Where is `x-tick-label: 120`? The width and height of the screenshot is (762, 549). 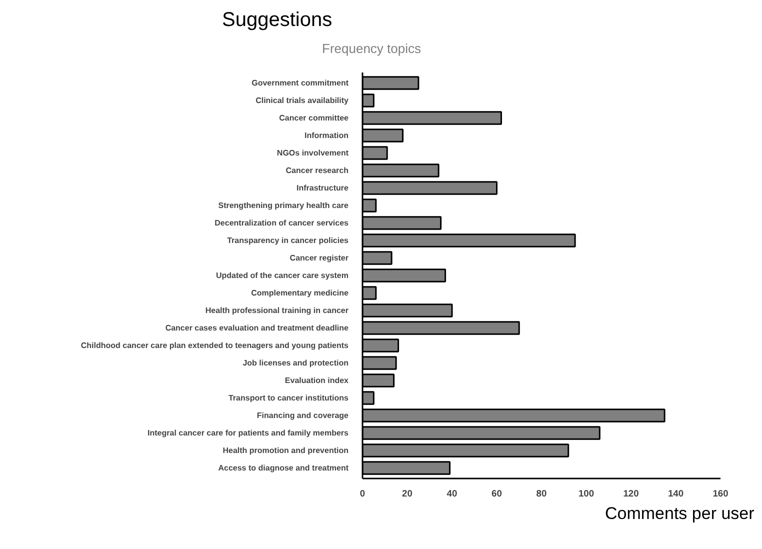 x-tick-label: 120 is located at coordinates (631, 493).